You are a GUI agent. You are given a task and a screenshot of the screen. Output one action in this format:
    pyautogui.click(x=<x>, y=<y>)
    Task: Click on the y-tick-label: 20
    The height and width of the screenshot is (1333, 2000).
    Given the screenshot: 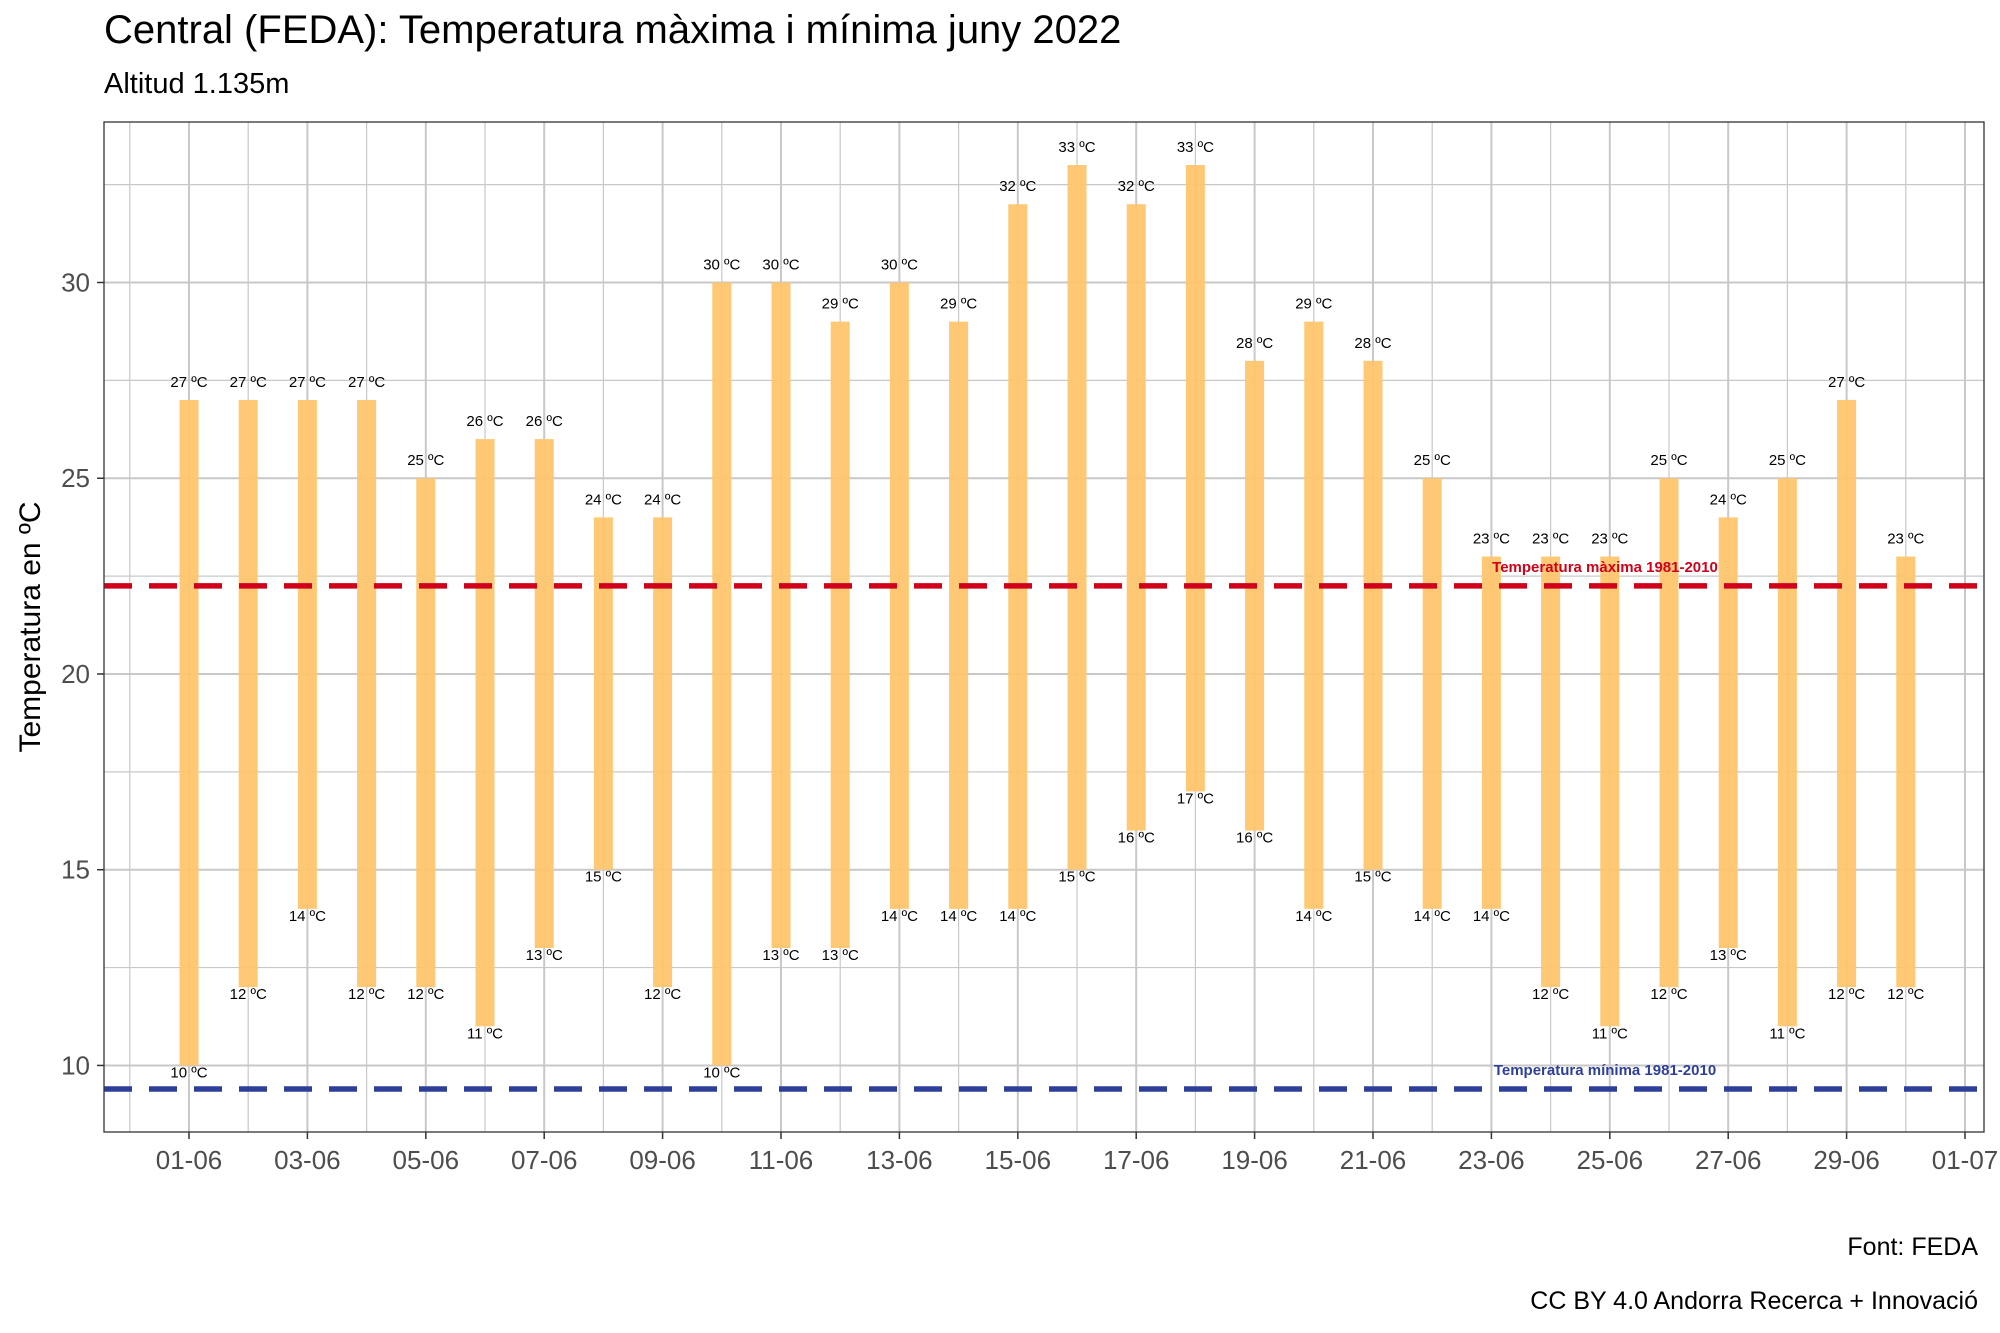 What is the action you would take?
    pyautogui.click(x=75, y=674)
    